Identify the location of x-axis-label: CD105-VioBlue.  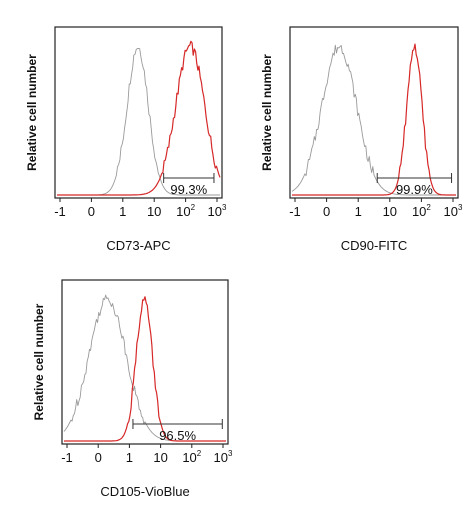
(144, 491).